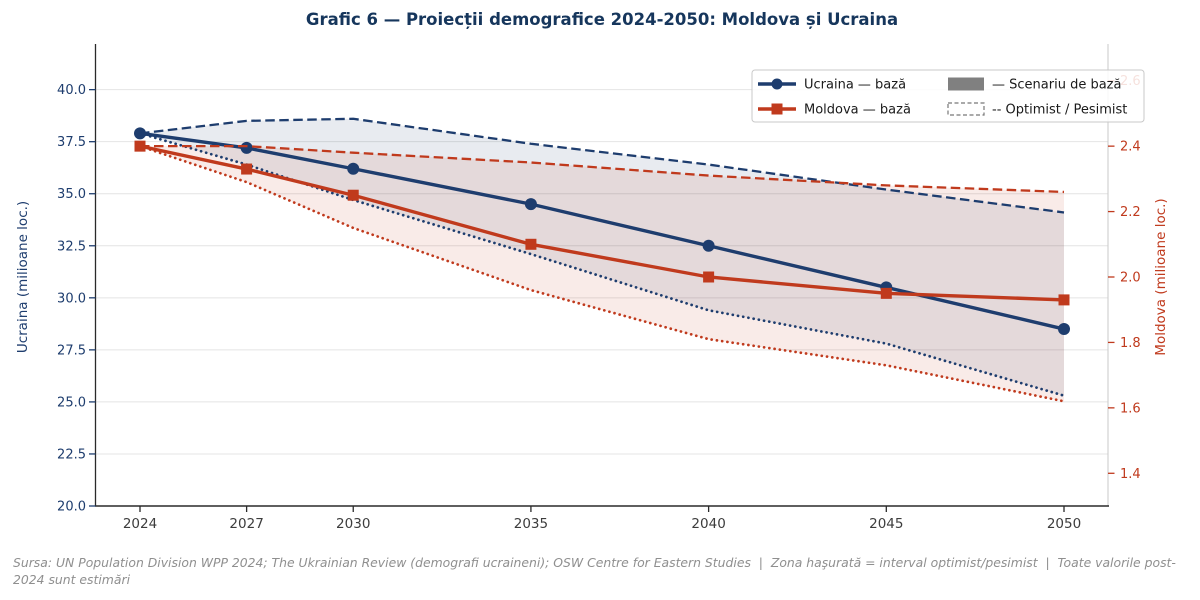  What do you see at coordinates (531, 524) in the screenshot?
I see `x-tick-label: 2035` at bounding box center [531, 524].